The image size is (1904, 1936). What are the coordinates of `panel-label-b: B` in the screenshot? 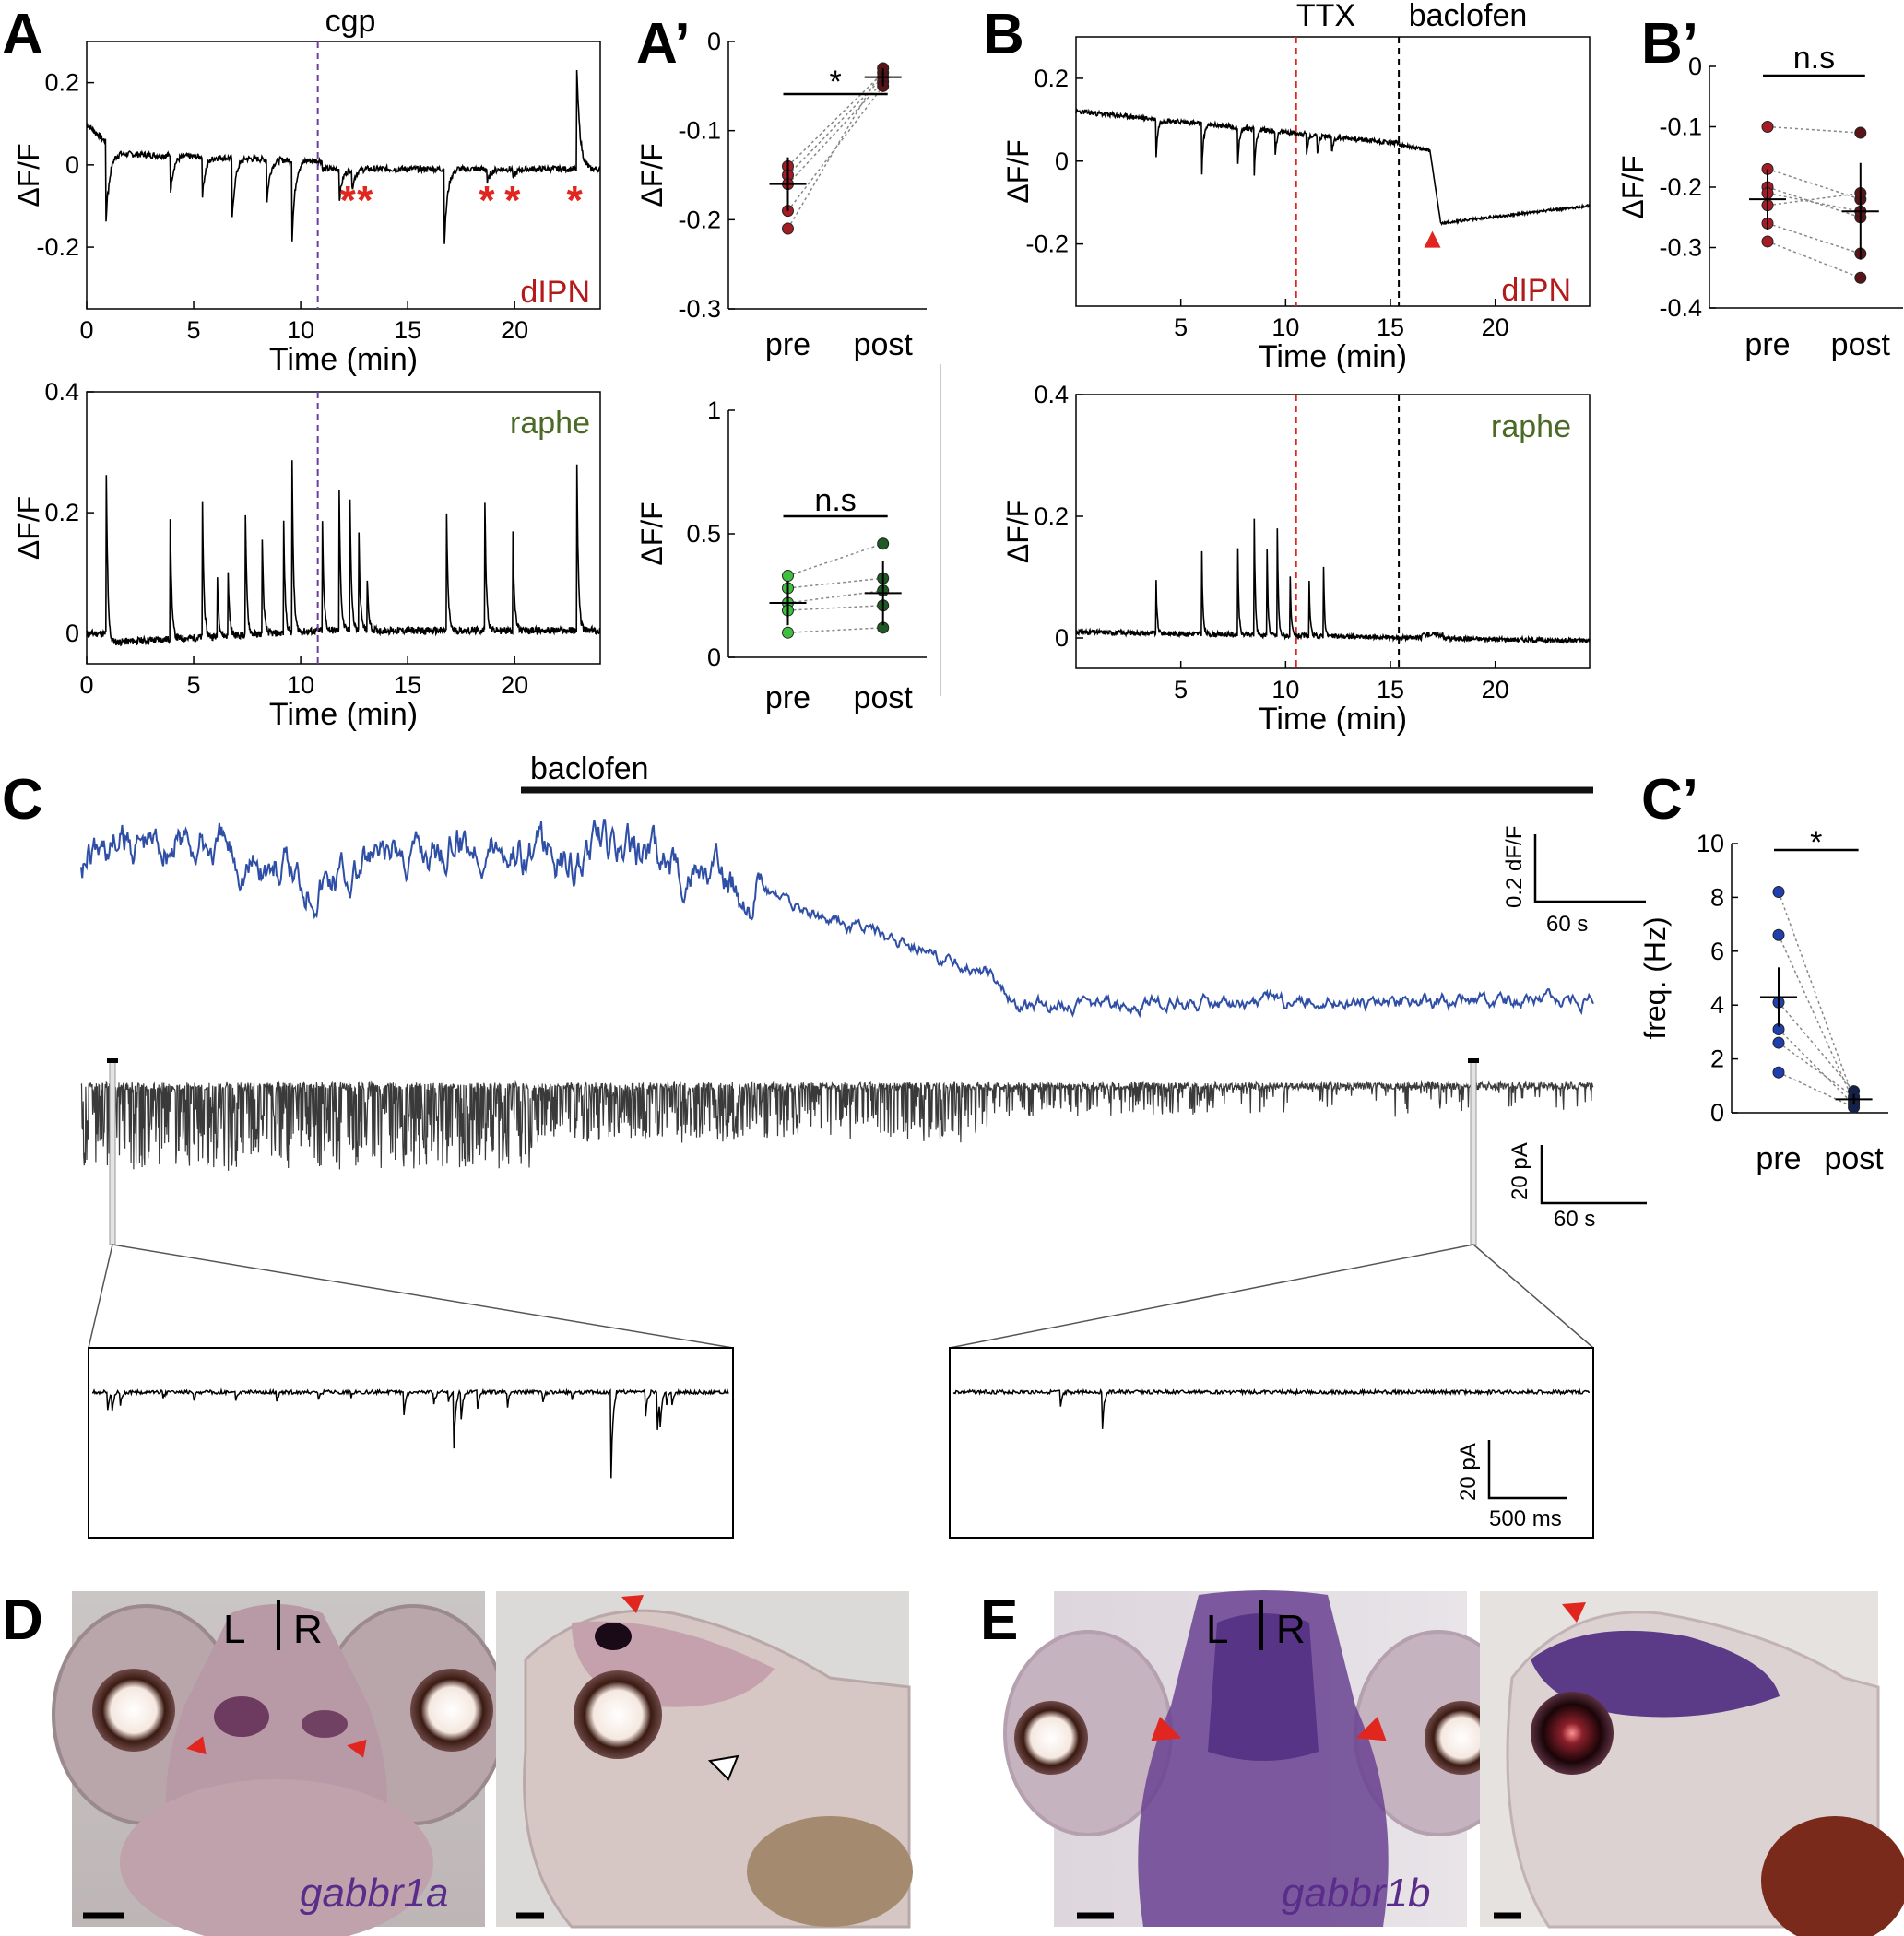 It's located at (1003, 35).